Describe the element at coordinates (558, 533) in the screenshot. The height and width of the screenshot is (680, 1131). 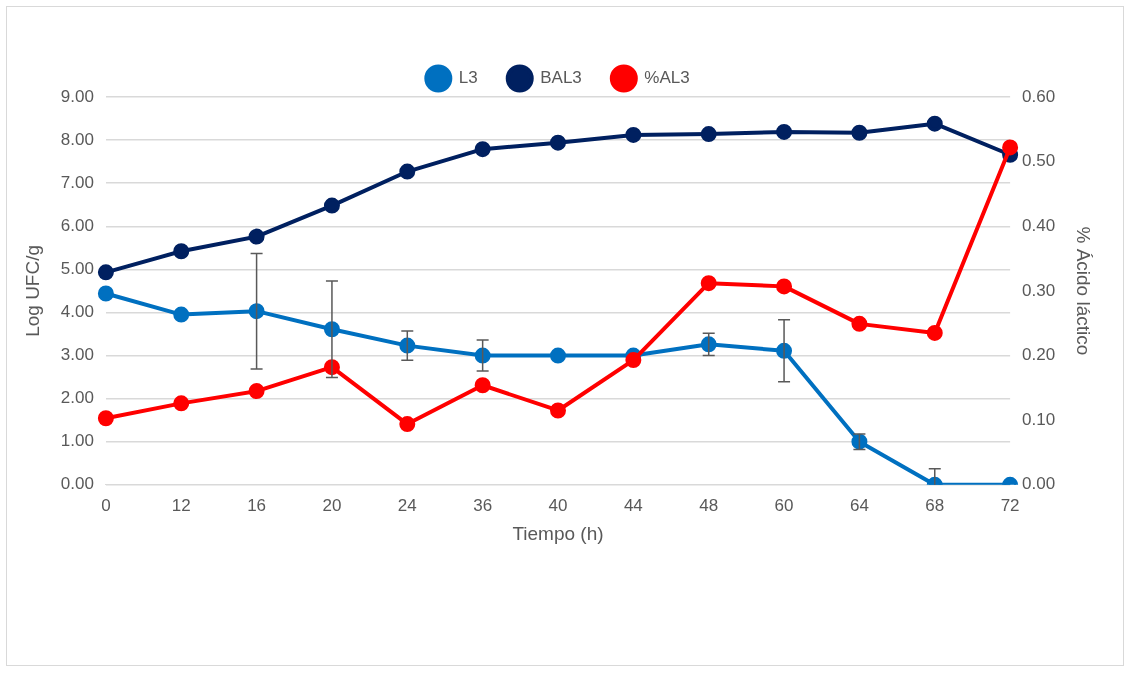
I see `x-axis-title: Tiempo (h)` at that location.